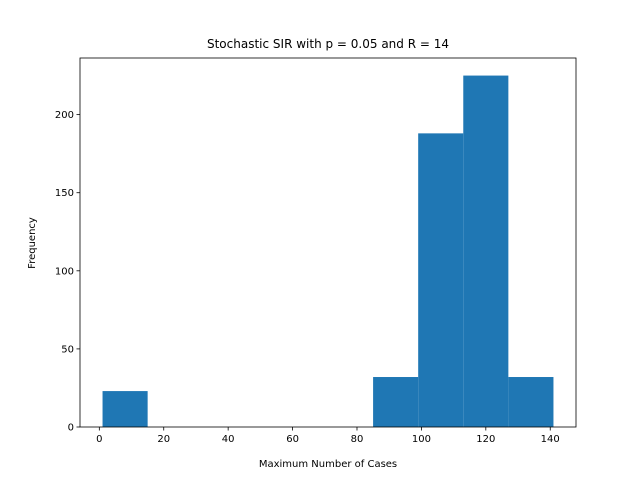 The height and width of the screenshot is (480, 640). Describe the element at coordinates (292, 439) in the screenshot. I see `x-tick-label: 60` at that location.